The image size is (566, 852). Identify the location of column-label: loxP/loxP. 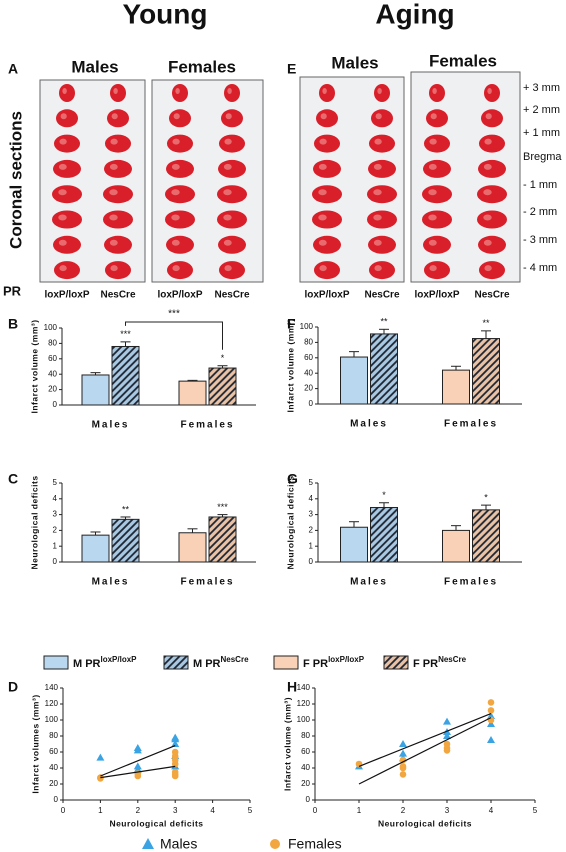
(436, 295).